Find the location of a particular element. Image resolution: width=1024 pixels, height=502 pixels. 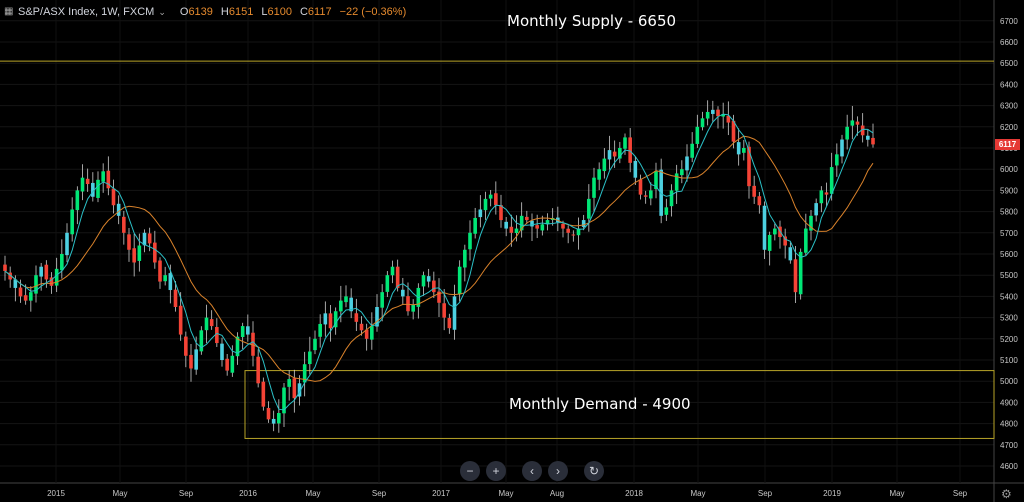

close-value: 6117 is located at coordinates (319, 12).